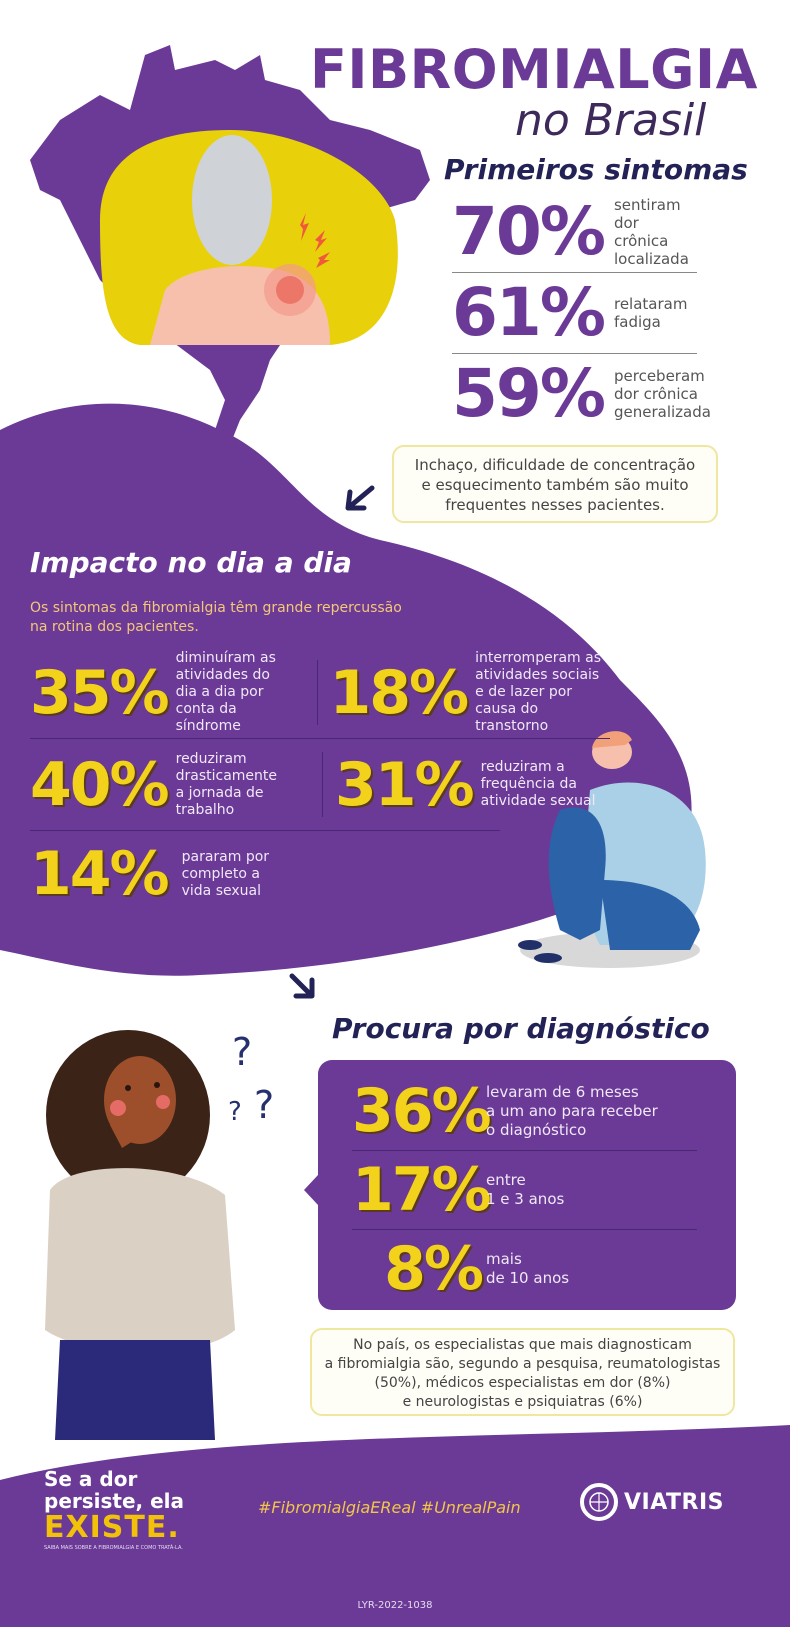 This screenshot has width=790, height=1627. Describe the element at coordinates (232, 200) in the screenshot. I see `woman-hair` at that location.